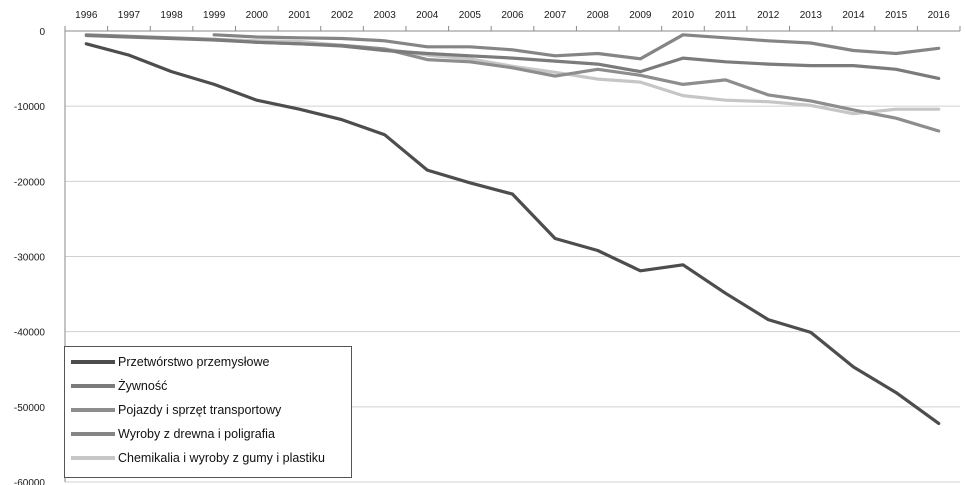  Describe the element at coordinates (299, 15) in the screenshot. I see `x-tick-label: 2001` at that location.